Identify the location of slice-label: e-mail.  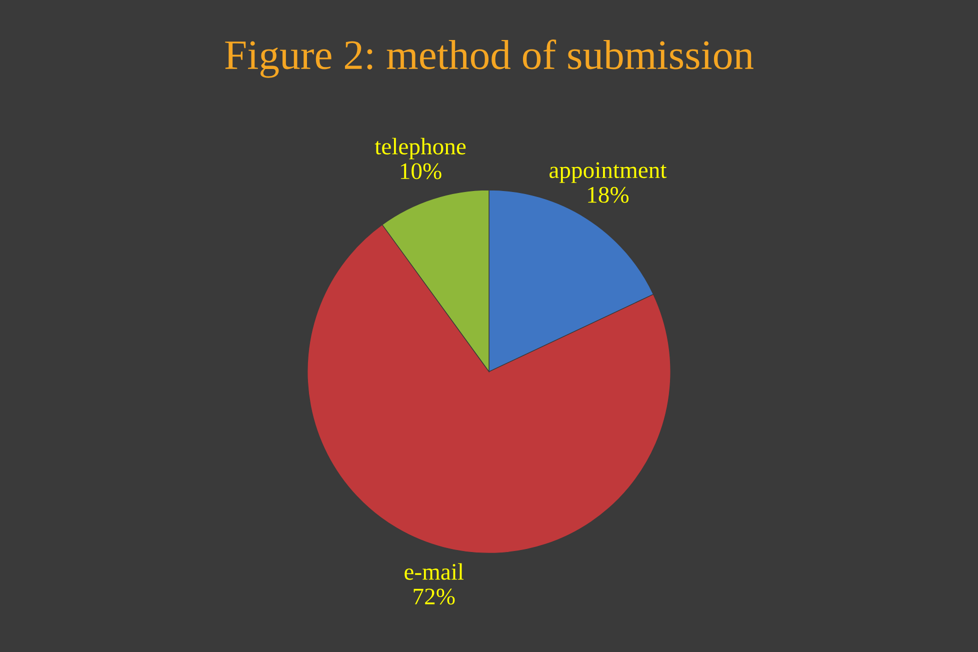
(434, 571).